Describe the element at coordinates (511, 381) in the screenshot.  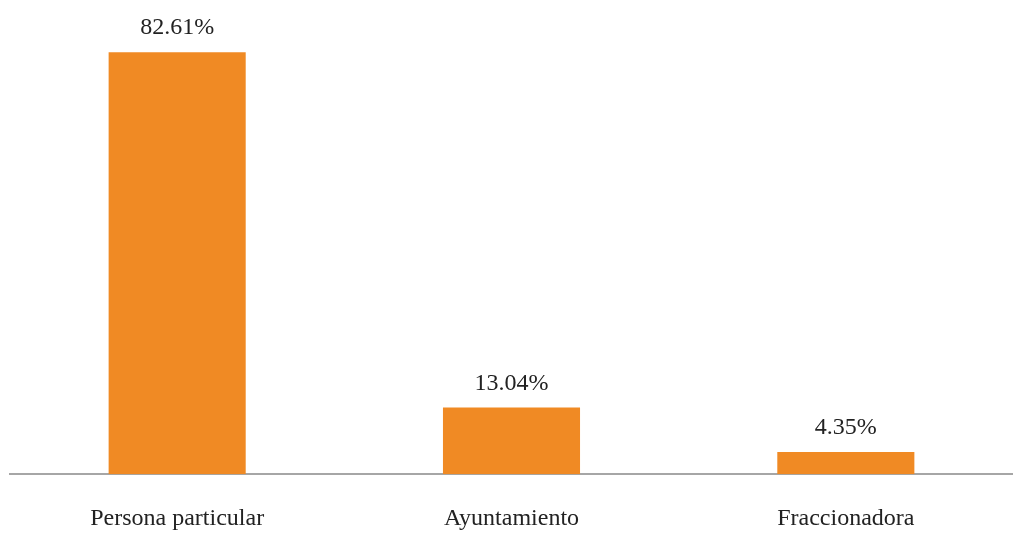
I see `data-label: 13.04%` at that location.